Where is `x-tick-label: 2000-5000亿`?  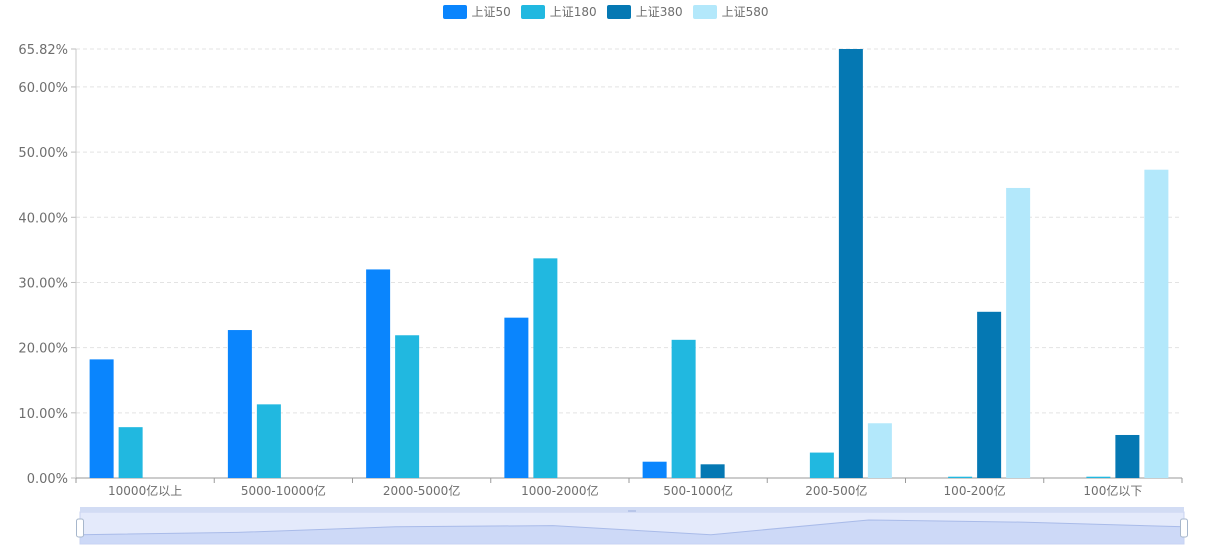 x-tick-label: 2000-5000亿 is located at coordinates (421, 490).